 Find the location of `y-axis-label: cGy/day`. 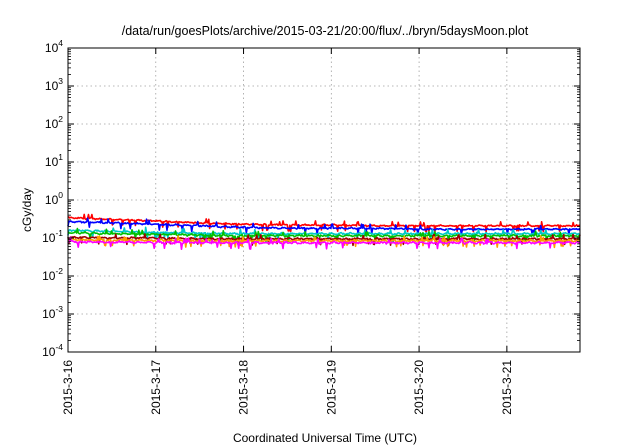

y-axis-label: cGy/day is located at coordinates (27, 210).